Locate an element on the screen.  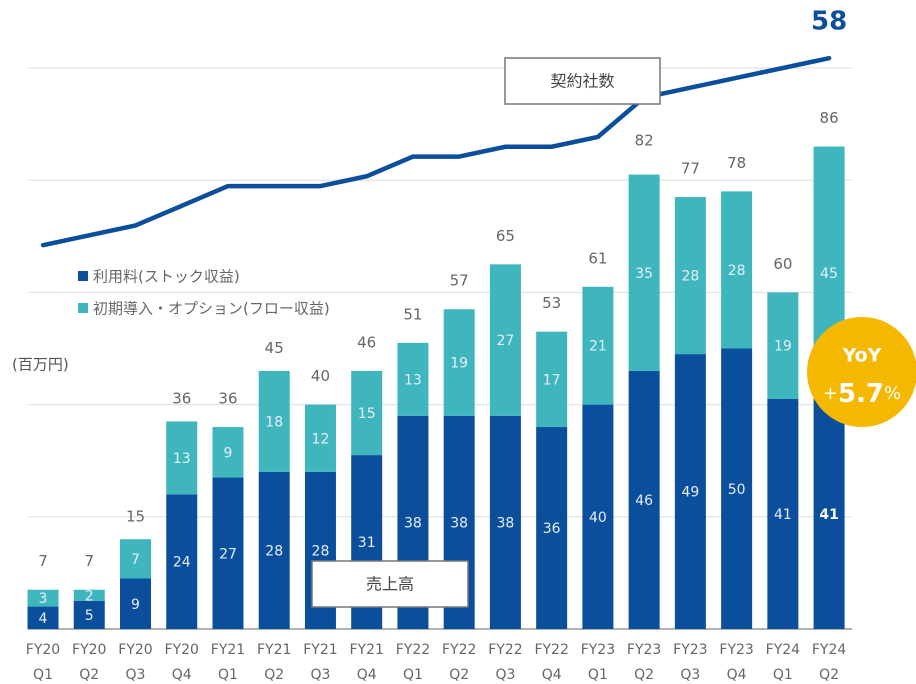
total-label: 86 is located at coordinates (829, 118).